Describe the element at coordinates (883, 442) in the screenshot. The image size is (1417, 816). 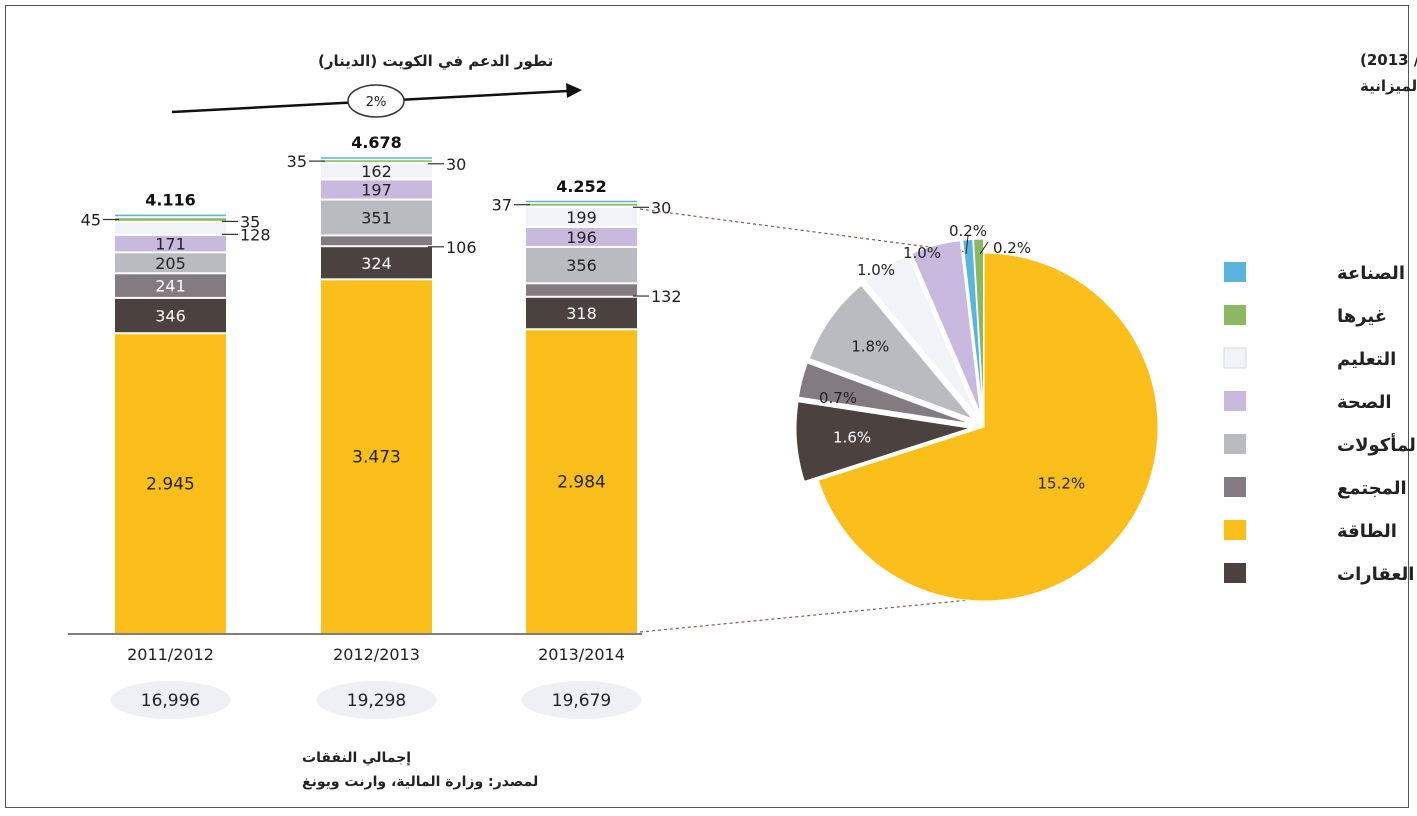
I see `pie-slice-real_estate` at that location.